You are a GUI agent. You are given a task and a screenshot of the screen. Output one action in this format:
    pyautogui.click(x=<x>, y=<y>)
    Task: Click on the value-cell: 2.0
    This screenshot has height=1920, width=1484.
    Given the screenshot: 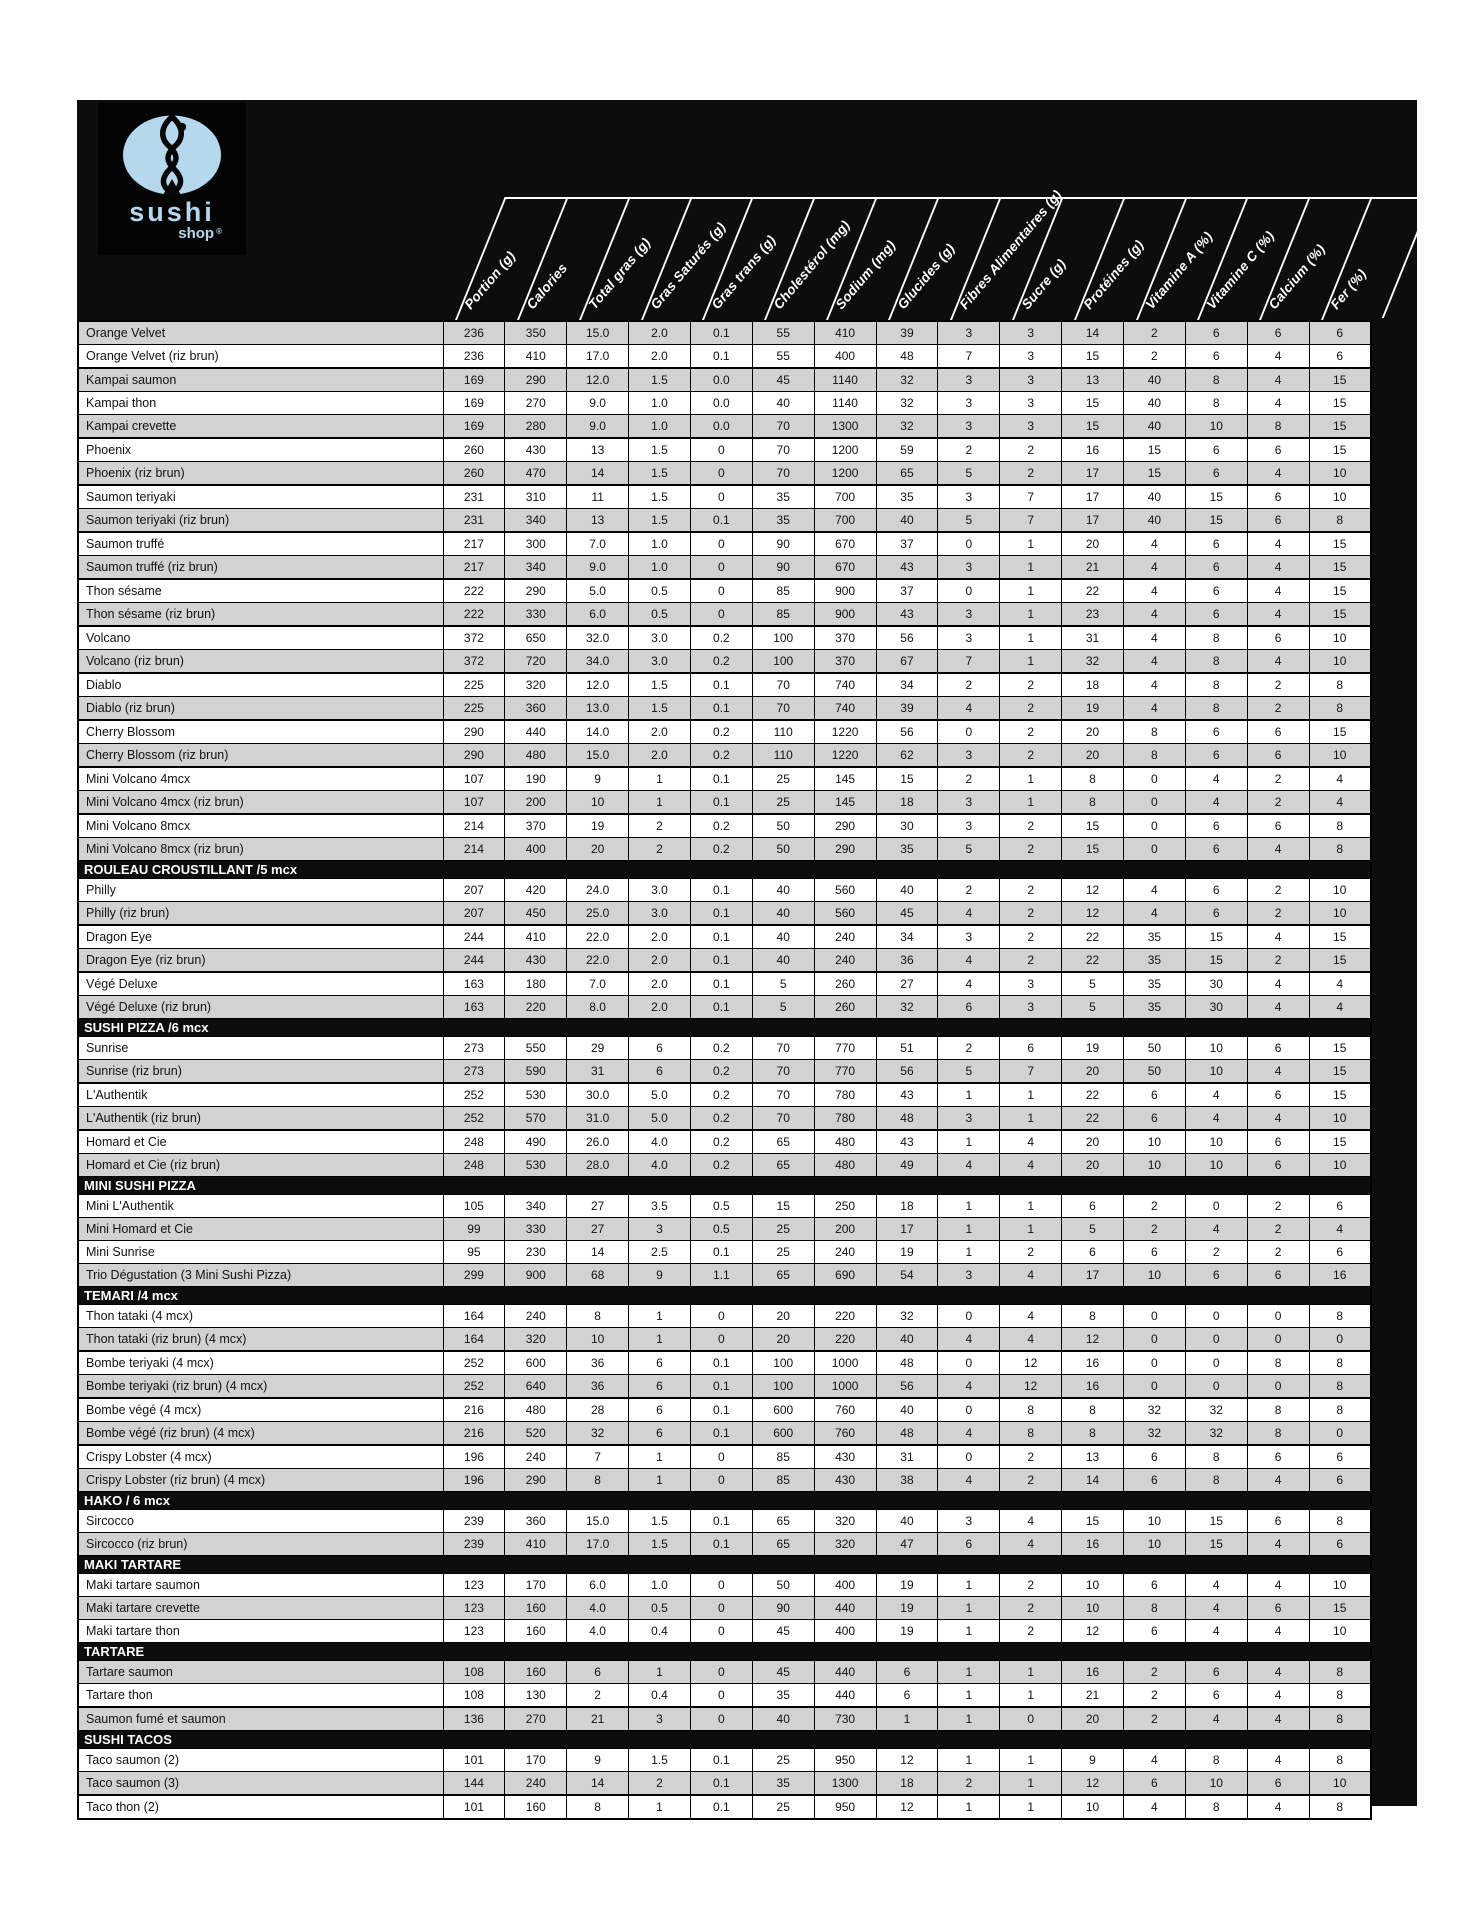 What is the action you would take?
    pyautogui.click(x=659, y=755)
    